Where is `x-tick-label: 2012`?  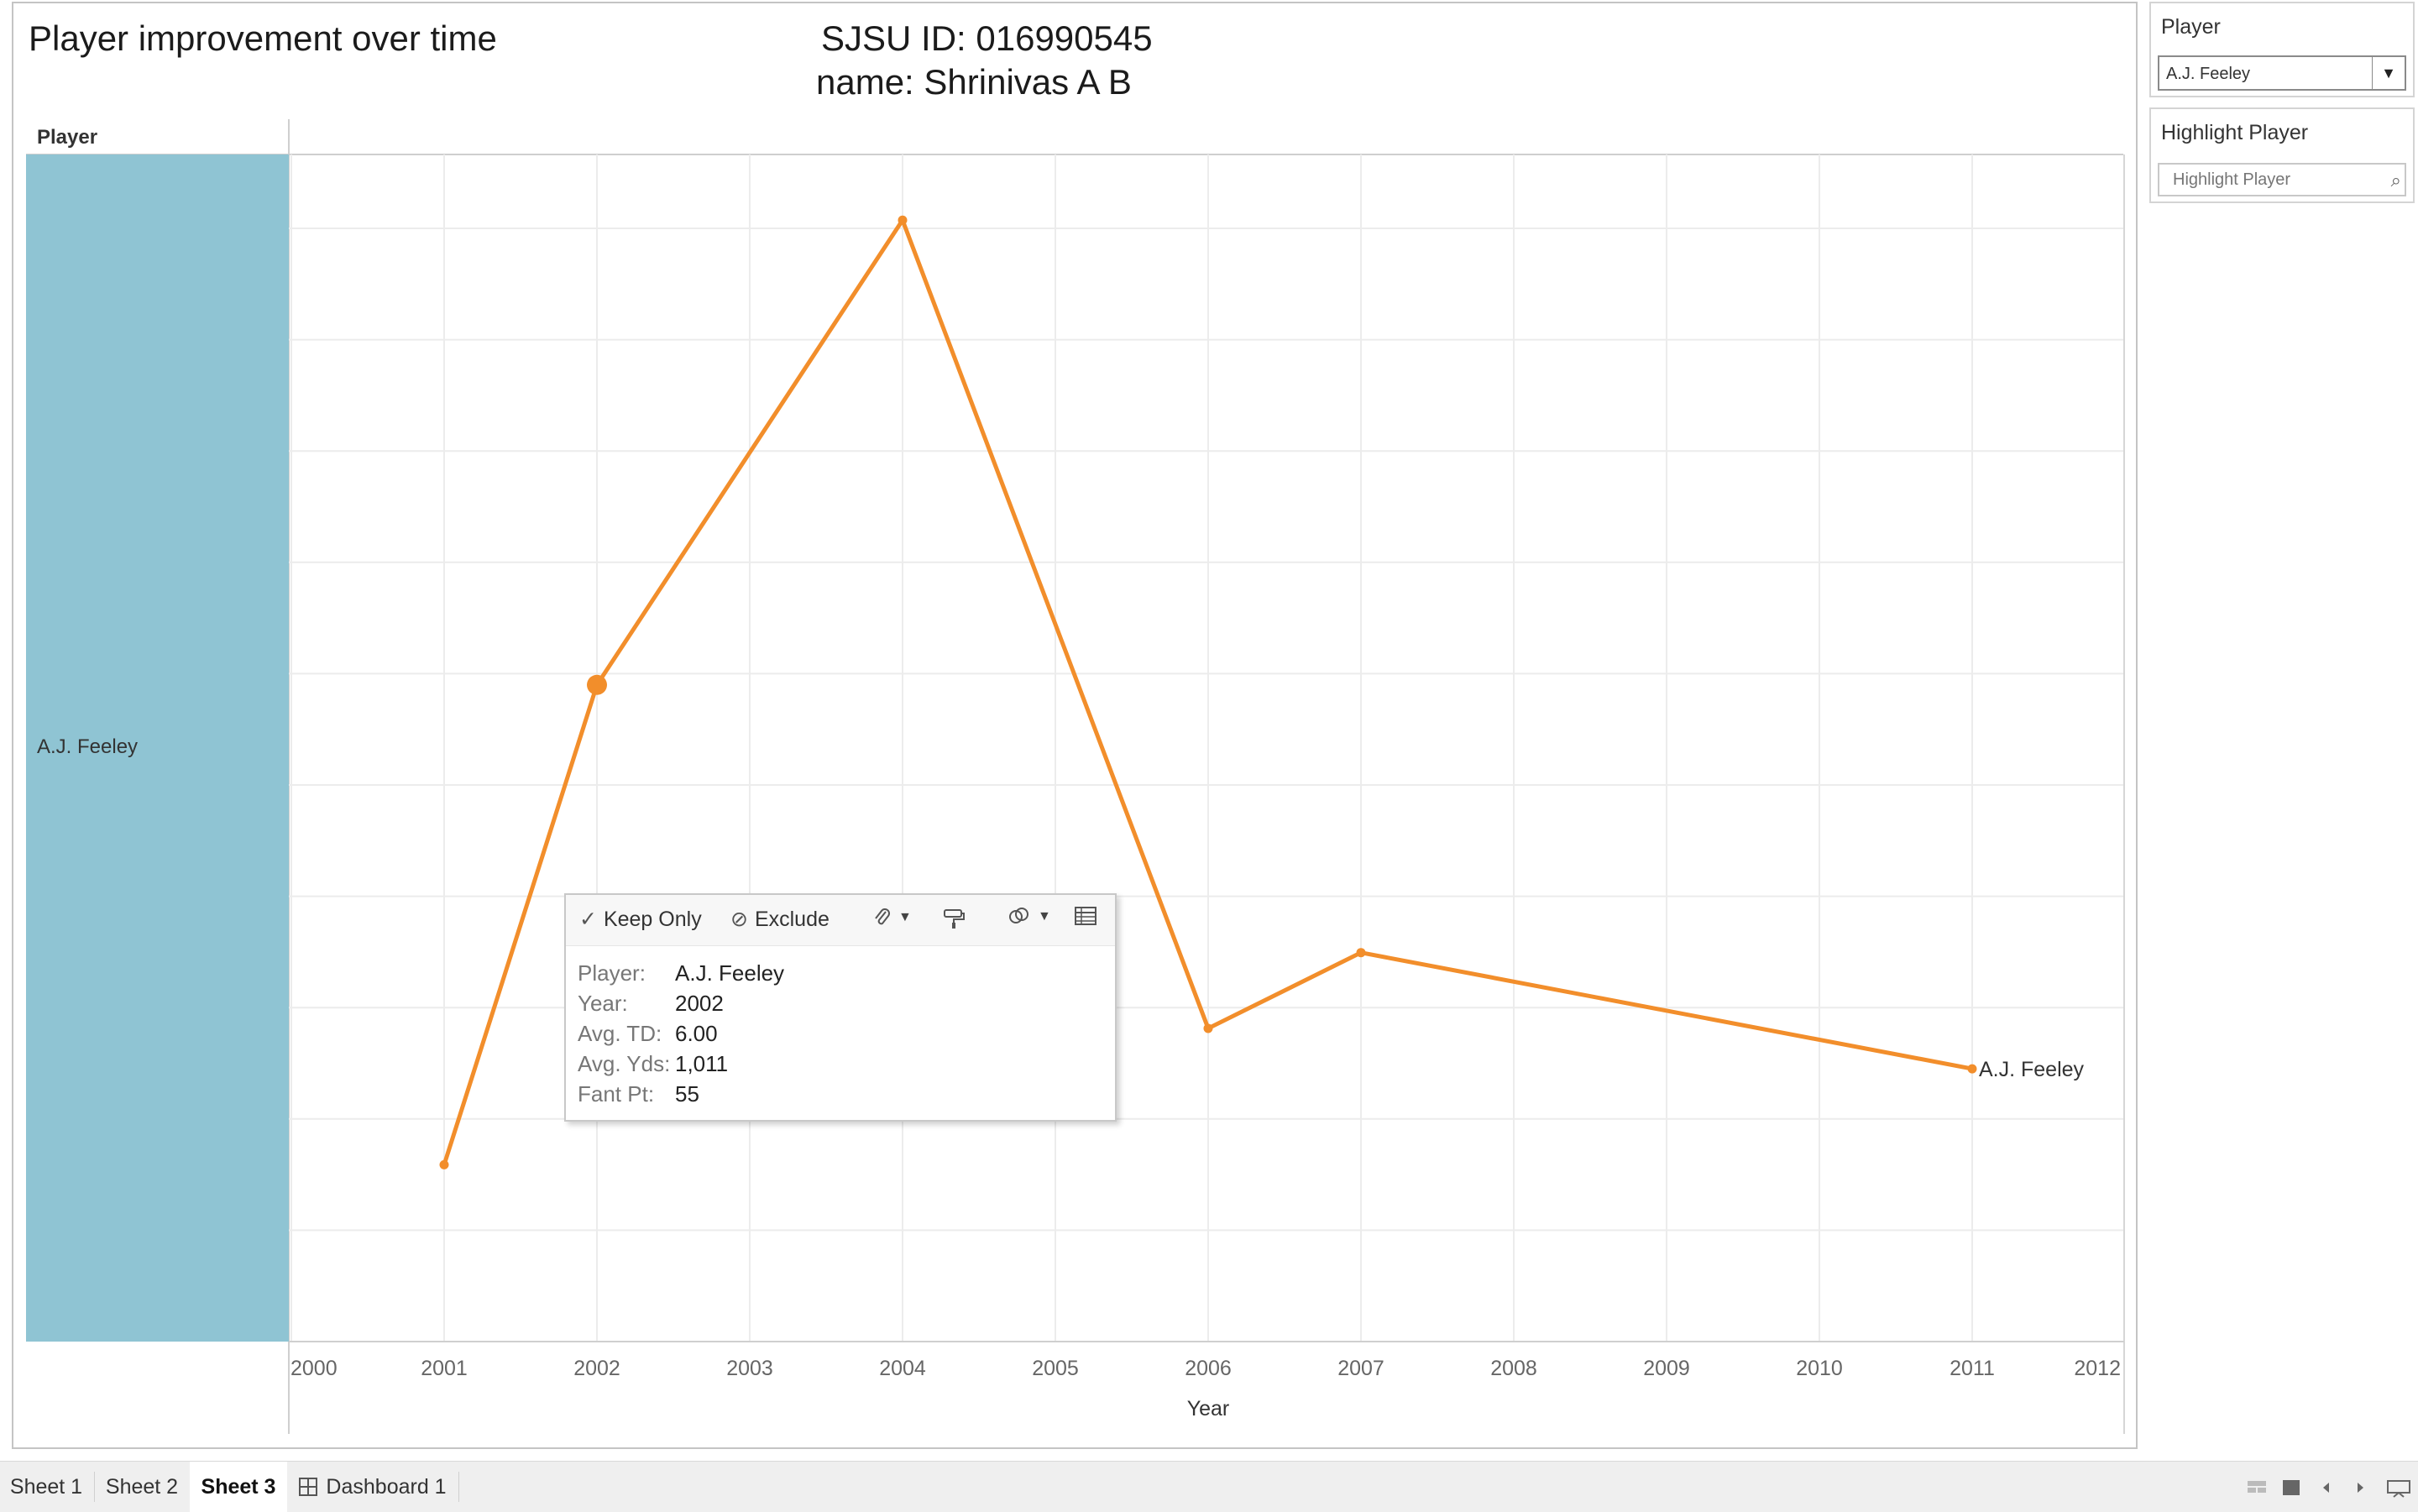
x-tick-label: 2012 is located at coordinates (2097, 1368).